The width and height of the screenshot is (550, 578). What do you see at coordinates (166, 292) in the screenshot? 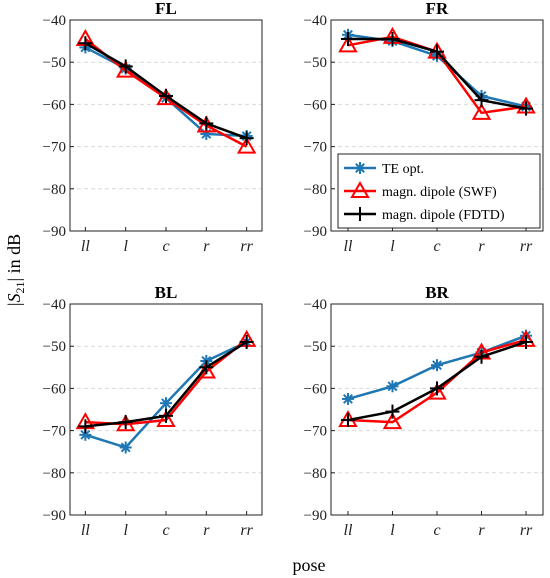
I see `subplot-title: BL` at bounding box center [166, 292].